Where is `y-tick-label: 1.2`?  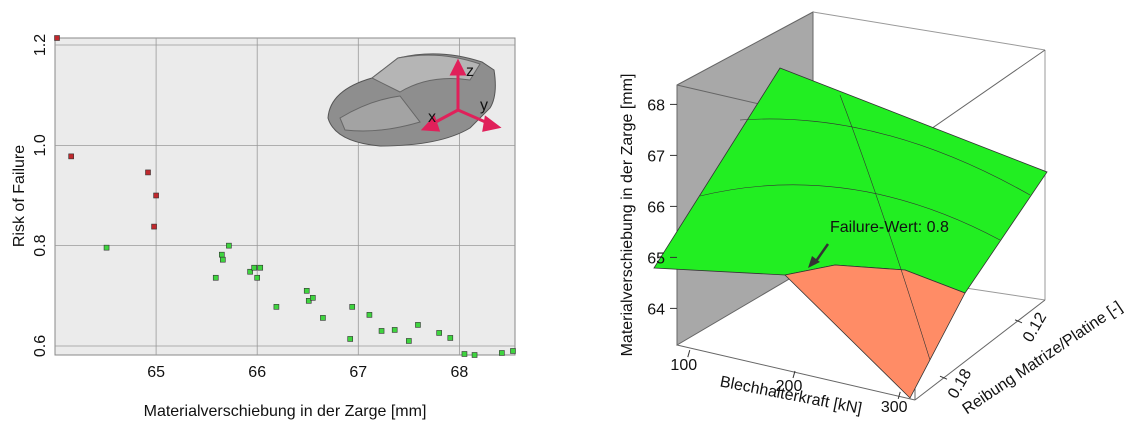
y-tick-label: 1.2 is located at coordinates (40, 45).